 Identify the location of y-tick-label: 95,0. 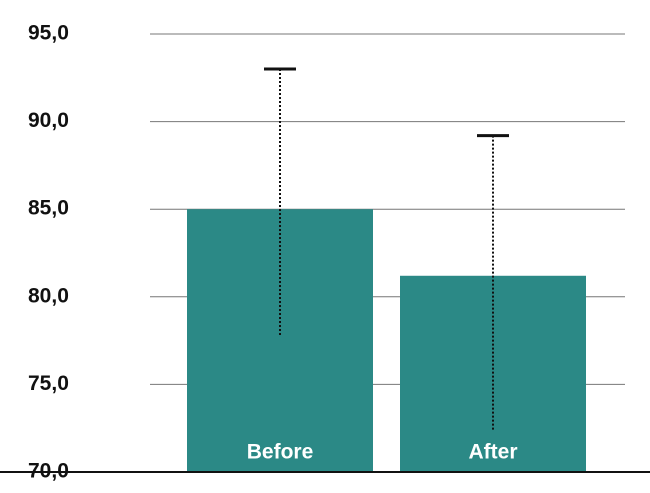
(48, 33).